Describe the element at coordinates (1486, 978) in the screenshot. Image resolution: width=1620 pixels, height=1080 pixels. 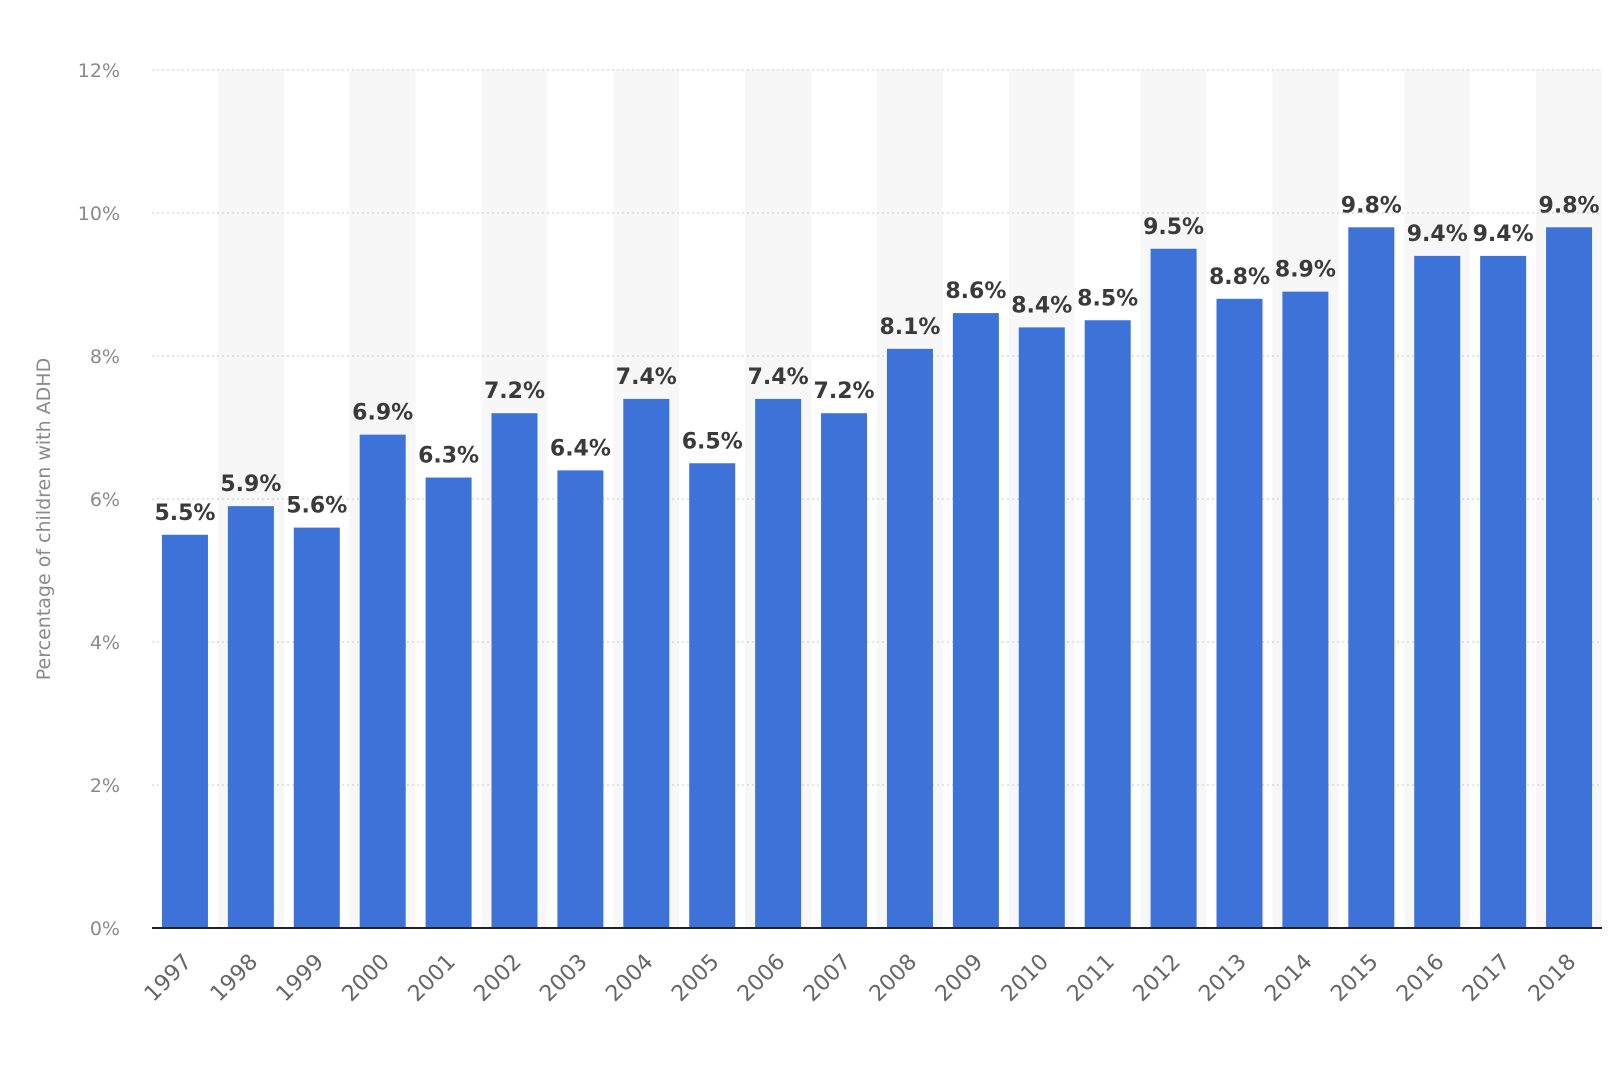
I see `x-tick-label: 2017` at that location.